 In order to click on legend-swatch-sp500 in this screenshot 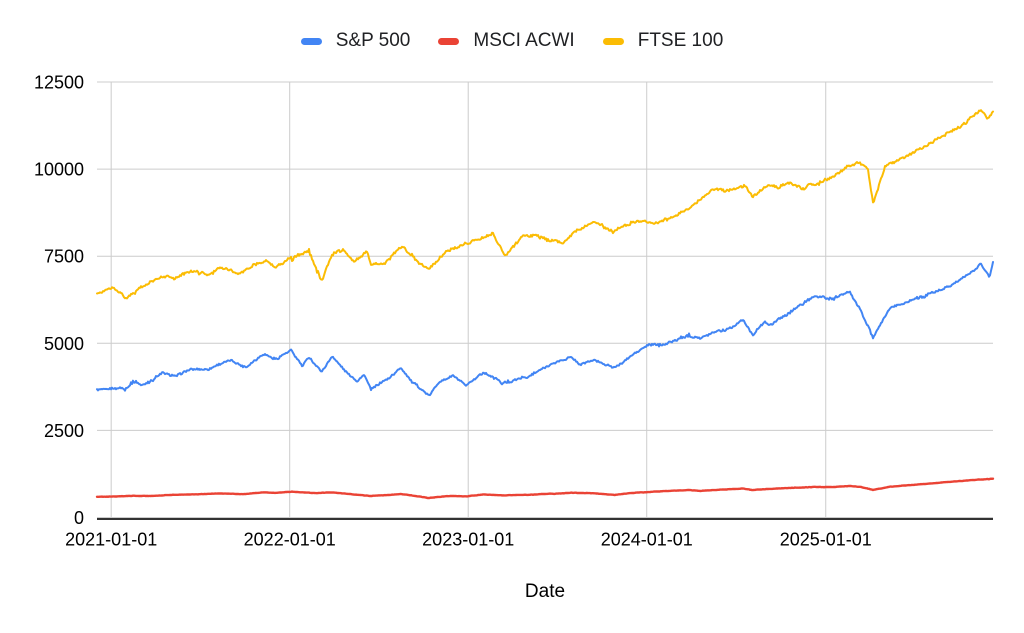, I will do `click(311, 41)`.